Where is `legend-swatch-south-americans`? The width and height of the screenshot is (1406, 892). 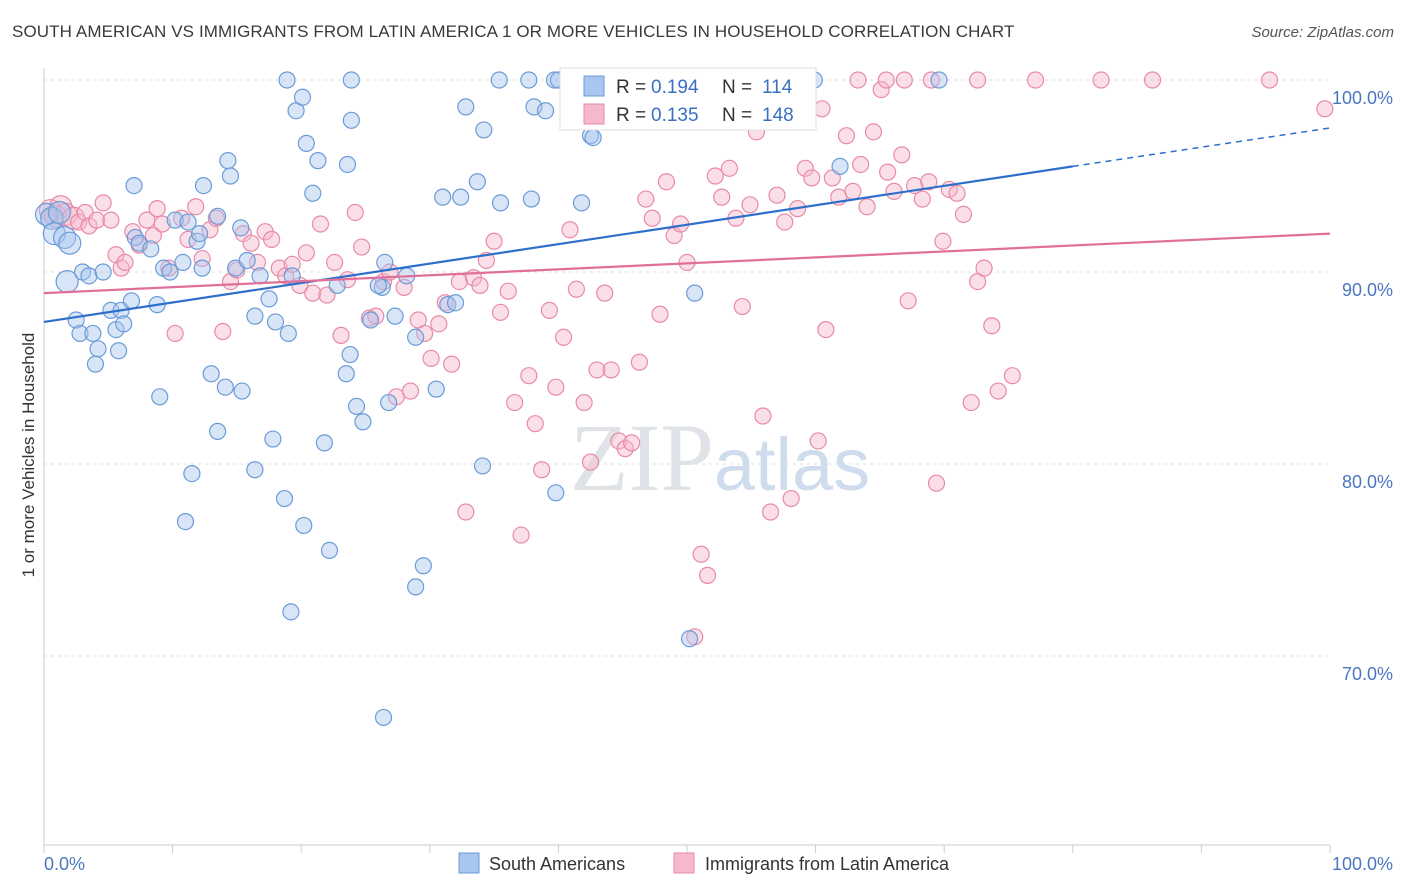 legend-swatch-south-americans is located at coordinates (469, 863).